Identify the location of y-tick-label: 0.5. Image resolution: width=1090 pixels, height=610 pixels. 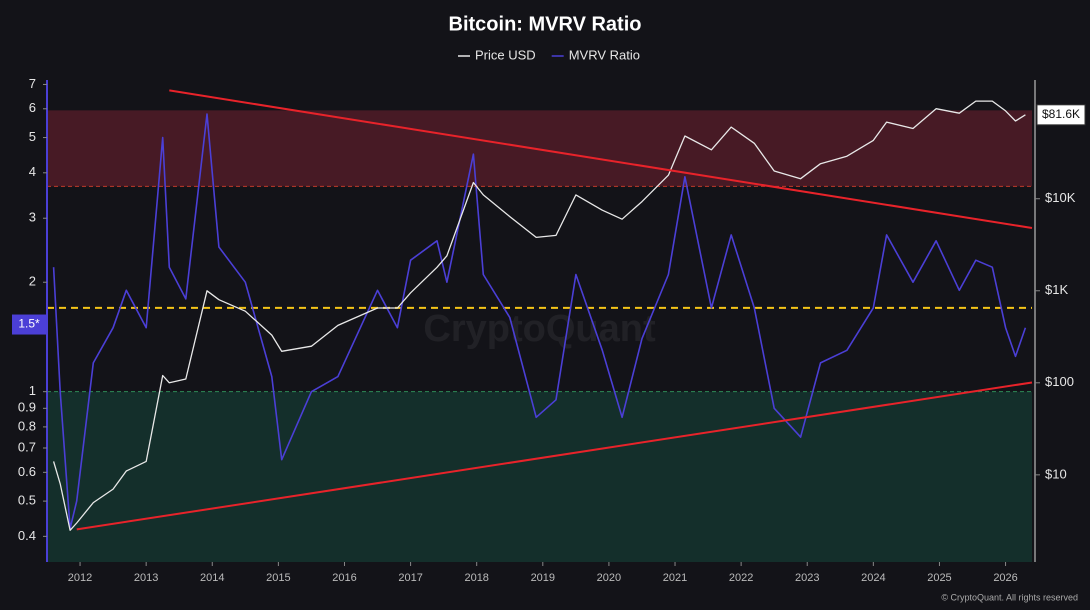
(27, 500).